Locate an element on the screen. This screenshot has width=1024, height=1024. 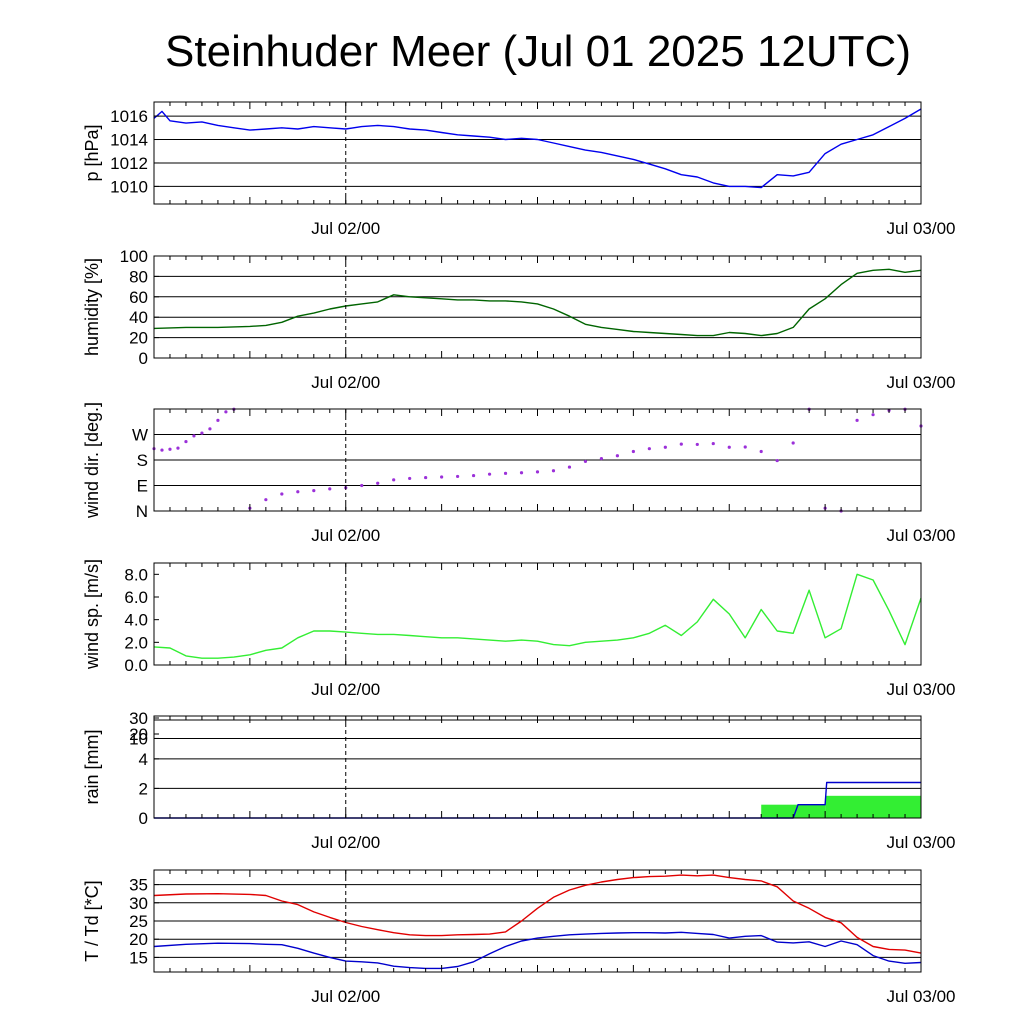
y-tick-label: 1014 is located at coordinates (129, 140).